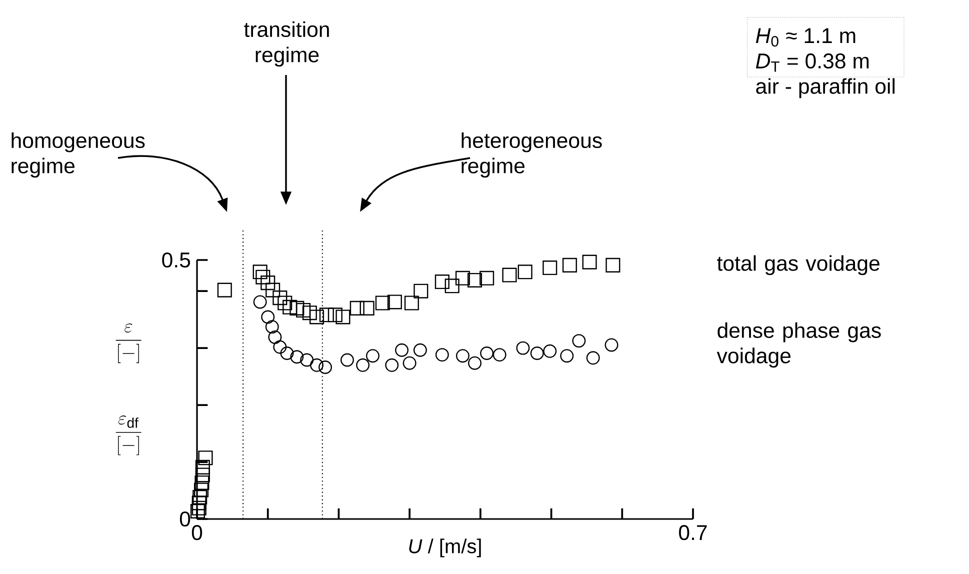 Image resolution: width=969 pixels, height=574 pixels. What do you see at coordinates (798, 265) in the screenshot?
I see `text: total gas voidage` at bounding box center [798, 265].